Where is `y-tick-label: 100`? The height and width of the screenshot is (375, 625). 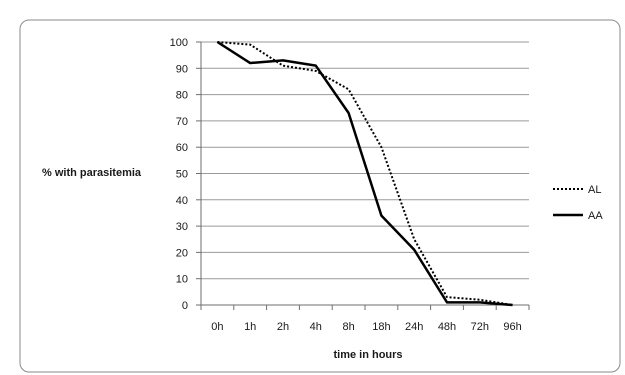 y-tick-label: 100 is located at coordinates (179, 43).